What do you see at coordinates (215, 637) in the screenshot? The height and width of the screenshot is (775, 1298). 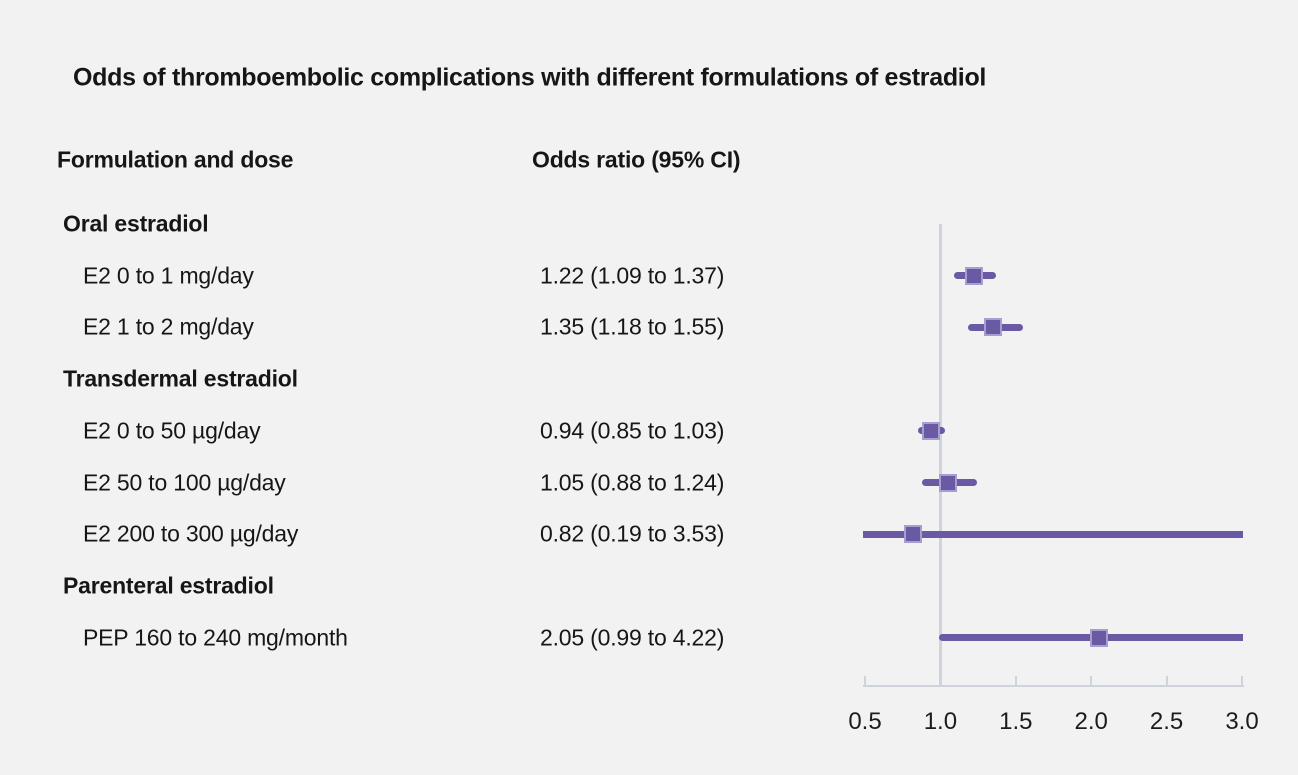 I see `item-label: PEP 160 to 240 mg/month` at bounding box center [215, 637].